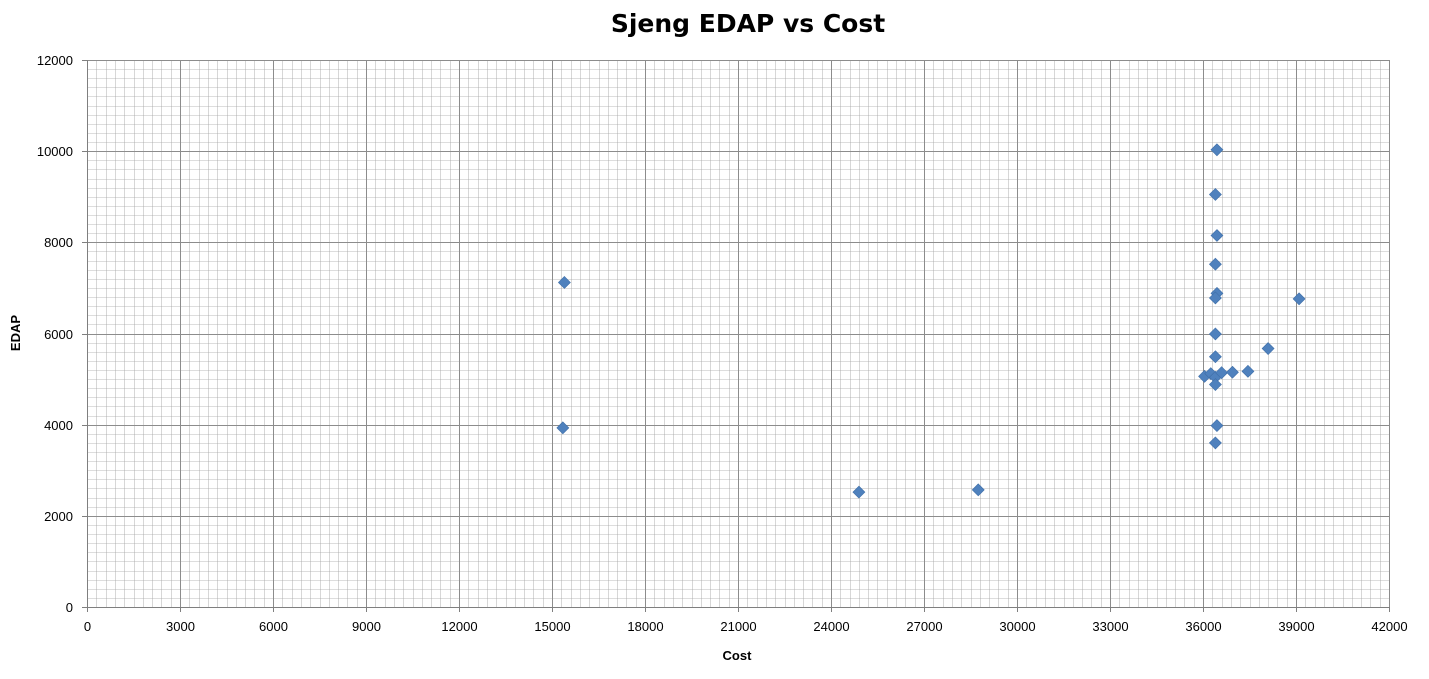 The height and width of the screenshot is (679, 1429). What do you see at coordinates (58, 516) in the screenshot?
I see `y-tick-label: 2000` at bounding box center [58, 516].